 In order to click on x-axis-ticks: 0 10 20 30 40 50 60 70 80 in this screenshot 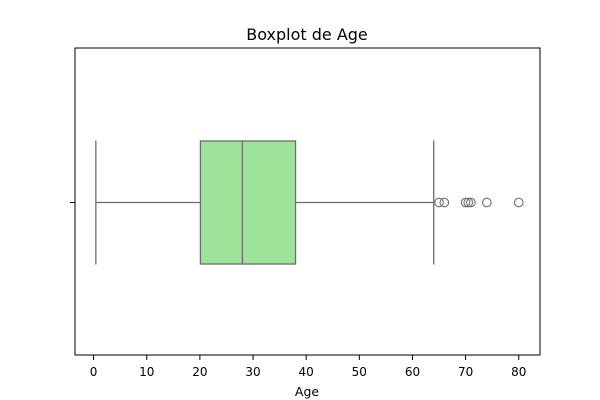, I will do `click(308, 367)`.